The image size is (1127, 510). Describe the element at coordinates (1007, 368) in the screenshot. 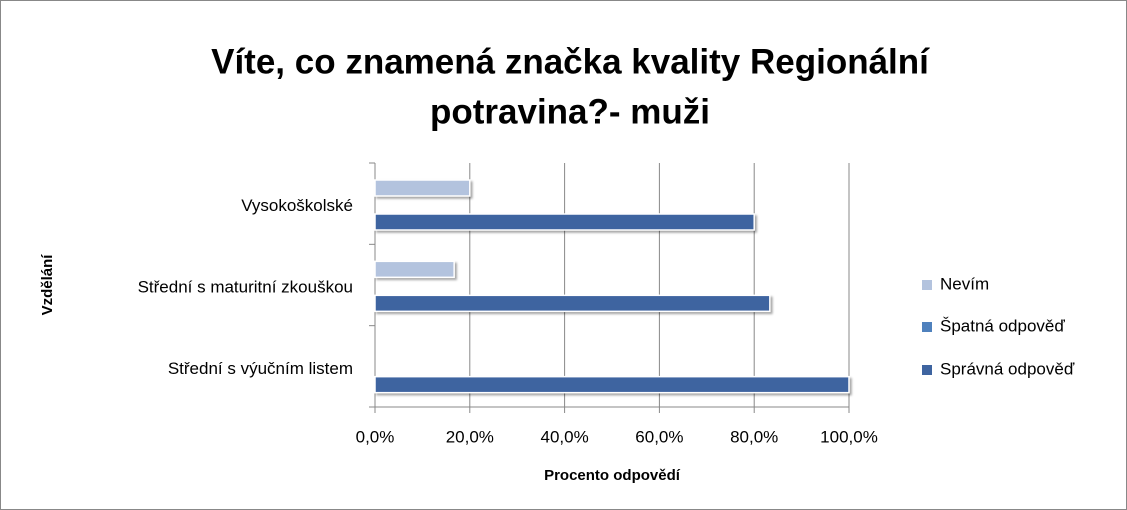

I see `legend-label: Správná odpověď` at that location.